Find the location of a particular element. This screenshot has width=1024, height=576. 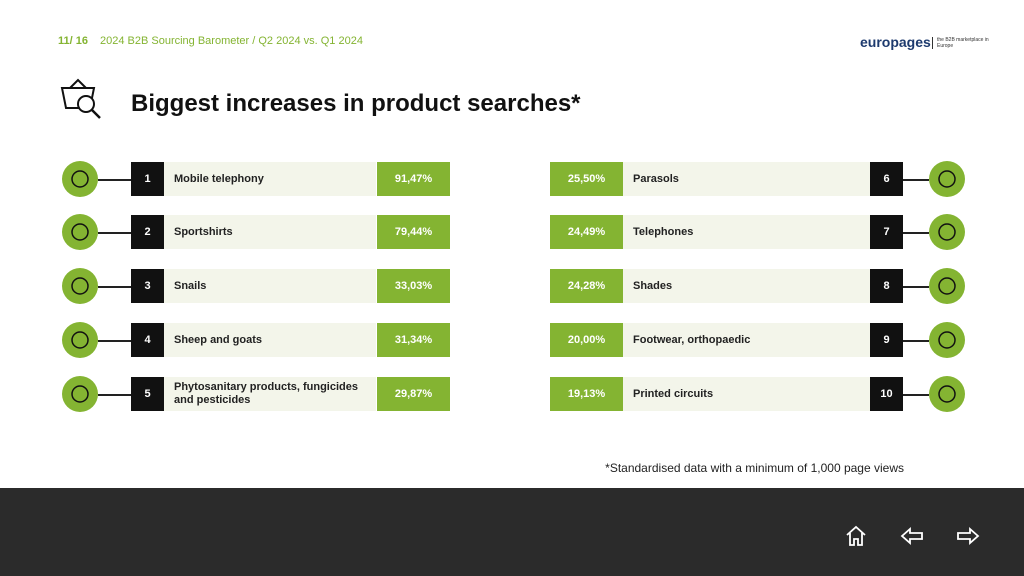

item-name: Telephones is located at coordinates (746, 232).